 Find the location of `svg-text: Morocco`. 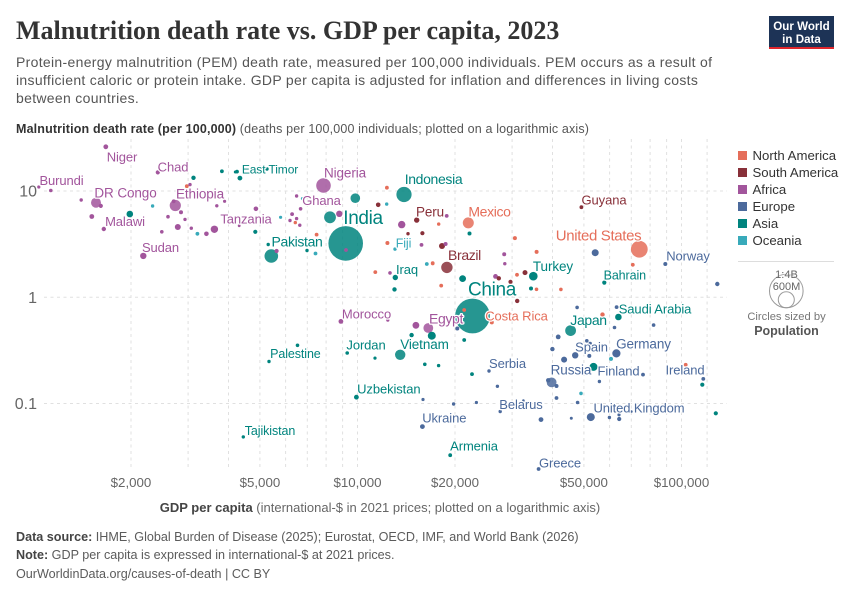

svg-text: Morocco is located at coordinates (366, 313).